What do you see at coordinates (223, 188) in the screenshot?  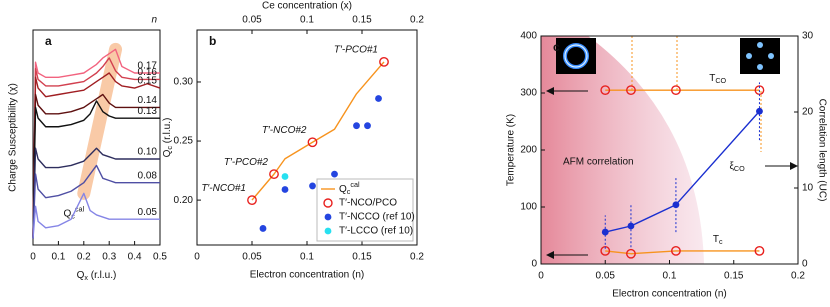 I see `point-label: T′-NCO#1` at bounding box center [223, 188].